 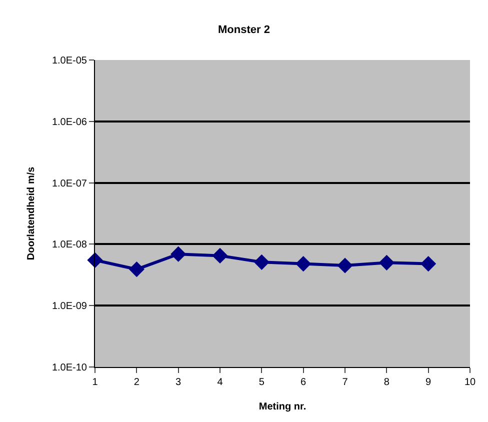 What do you see at coordinates (70, 245) in the screenshot?
I see `y-tick-label: 1.0E-08` at bounding box center [70, 245].